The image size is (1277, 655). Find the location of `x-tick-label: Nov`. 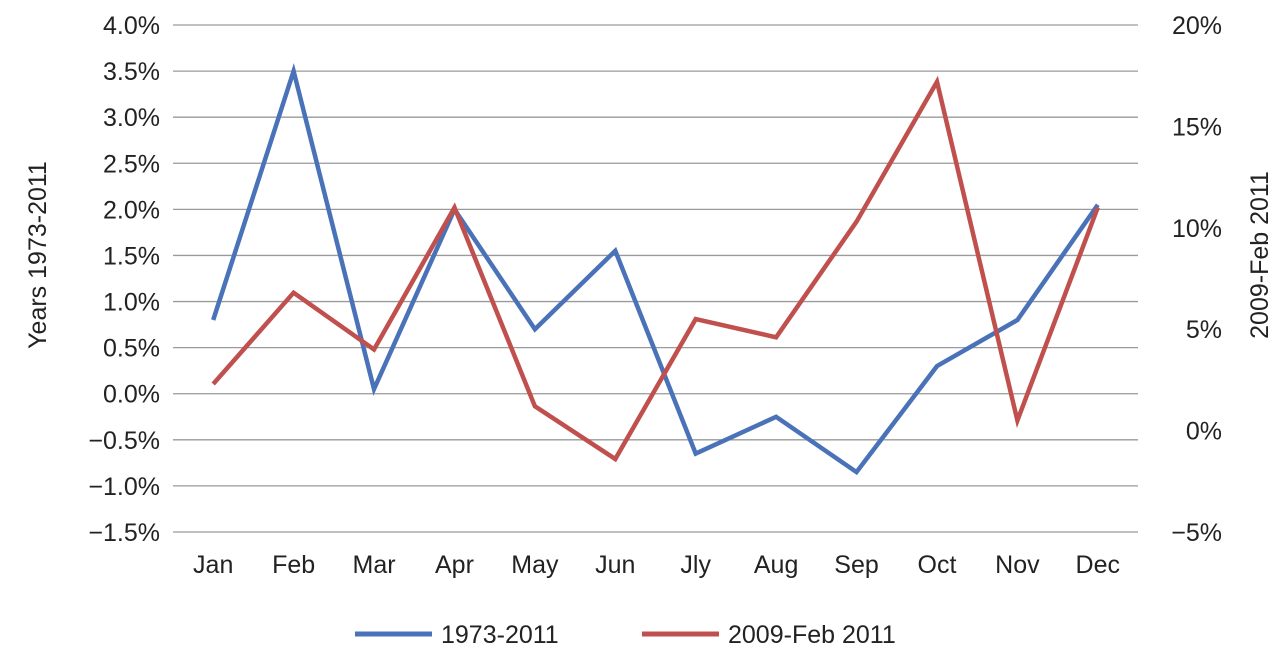

x-tick-label: Nov is located at coordinates (1017, 565).